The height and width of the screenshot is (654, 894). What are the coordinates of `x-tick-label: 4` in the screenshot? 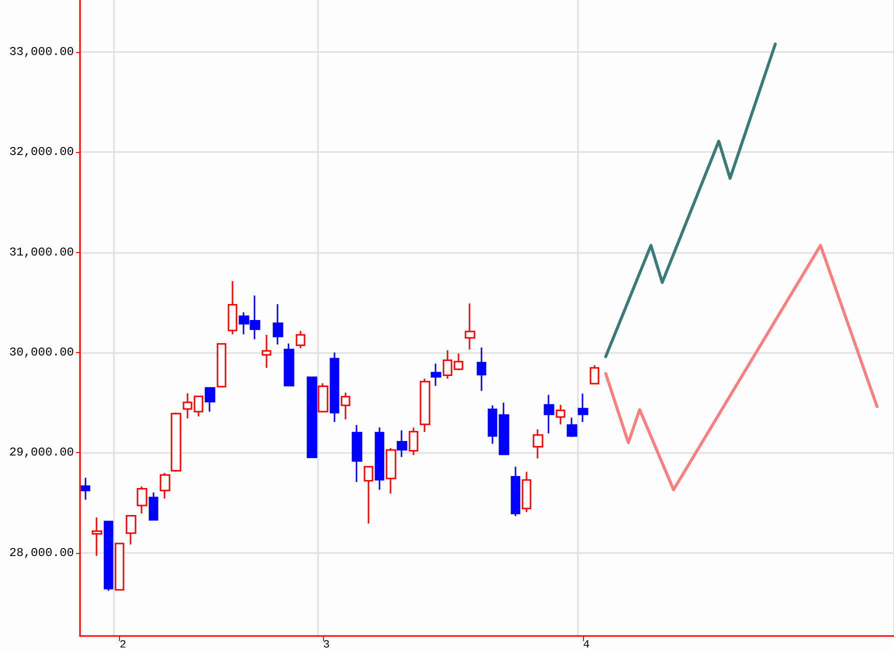 It's located at (586, 646).